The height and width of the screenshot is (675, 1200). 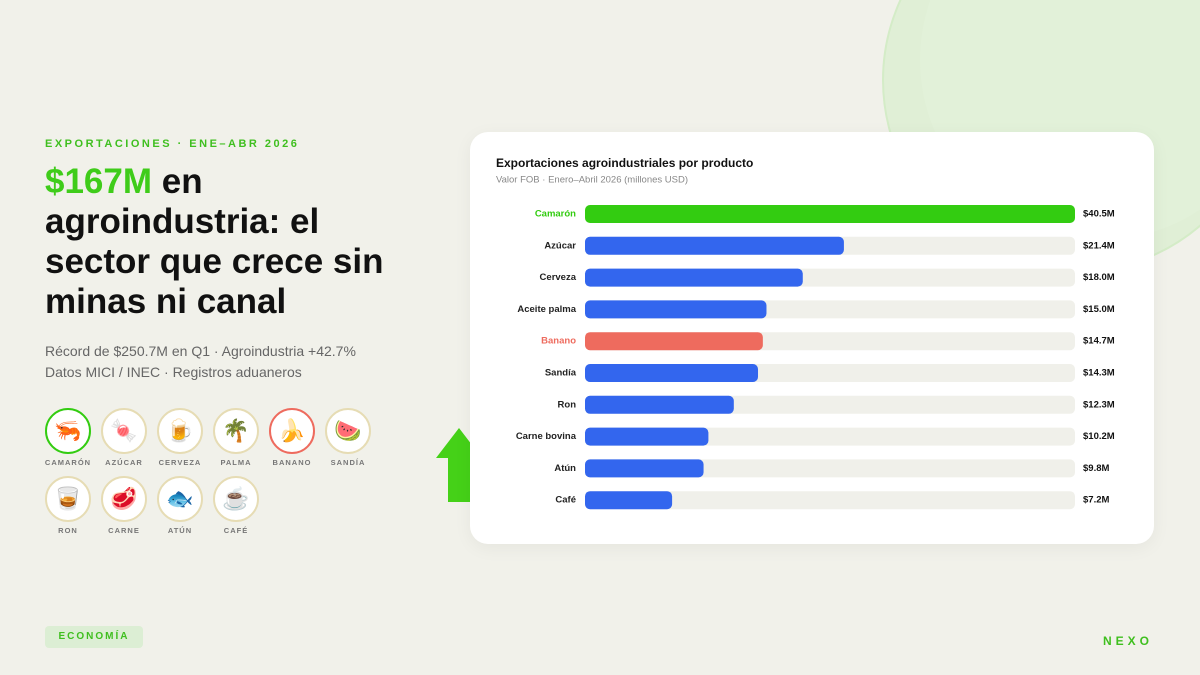 I want to click on value-label: $10.2M, so click(x=1099, y=436).